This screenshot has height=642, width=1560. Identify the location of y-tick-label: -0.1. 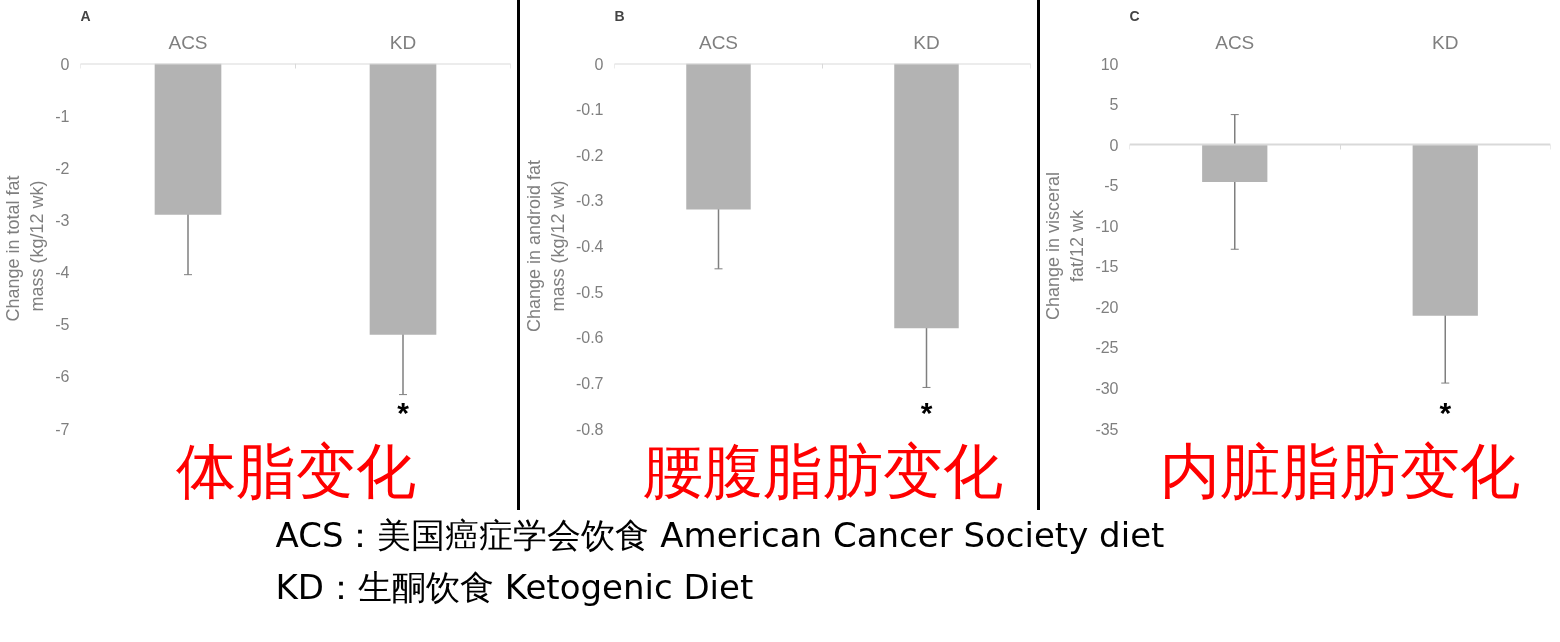
(589, 110).